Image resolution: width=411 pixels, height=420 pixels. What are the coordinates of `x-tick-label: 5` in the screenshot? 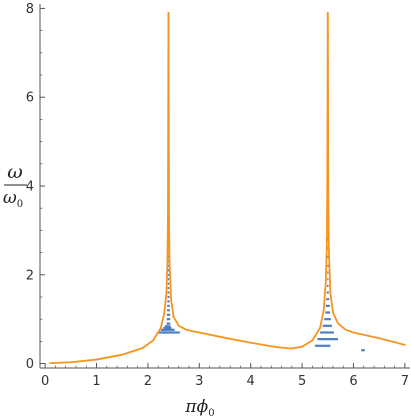 It's located at (302, 381).